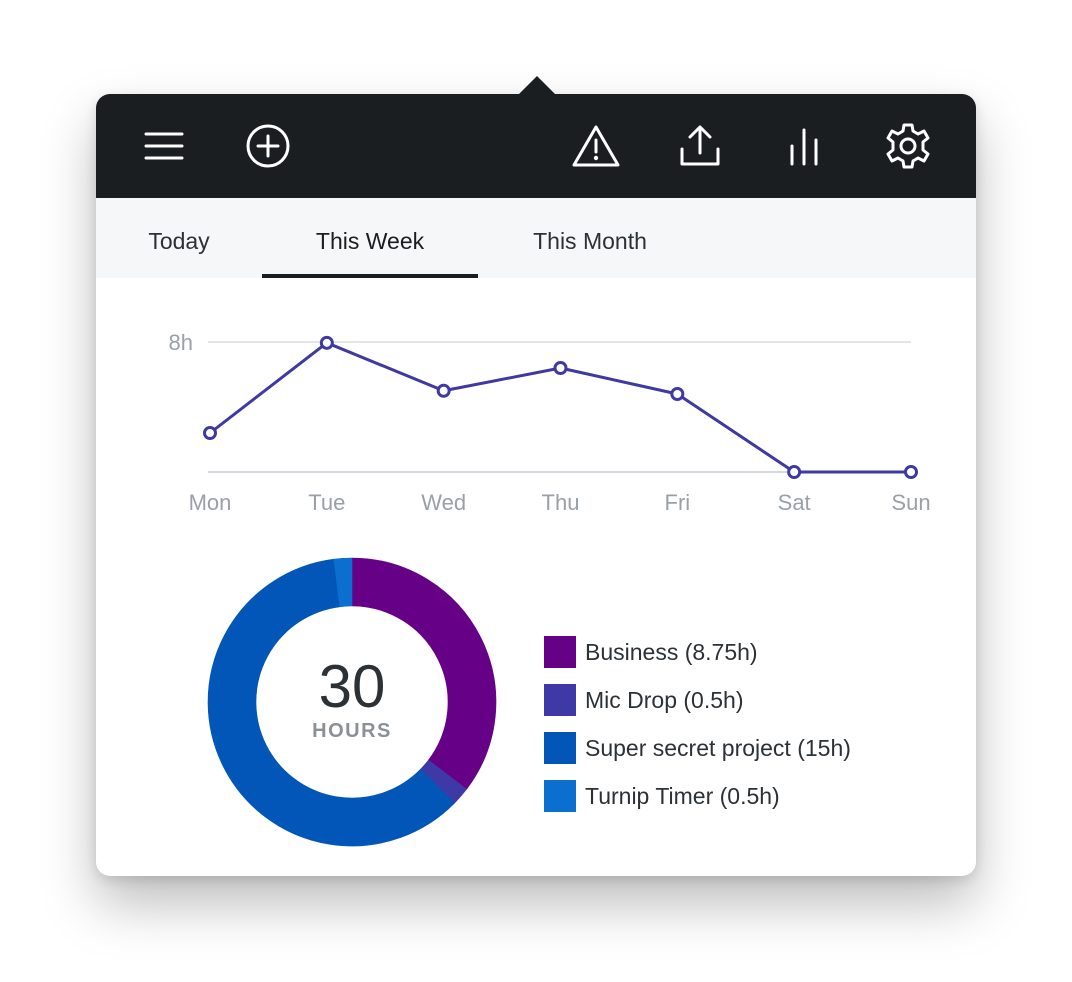 The width and height of the screenshot is (1072, 982). I want to click on hours-line-chart: 8h Mon Tue Wed Thu Fri Sat Sun, so click(550, 422).